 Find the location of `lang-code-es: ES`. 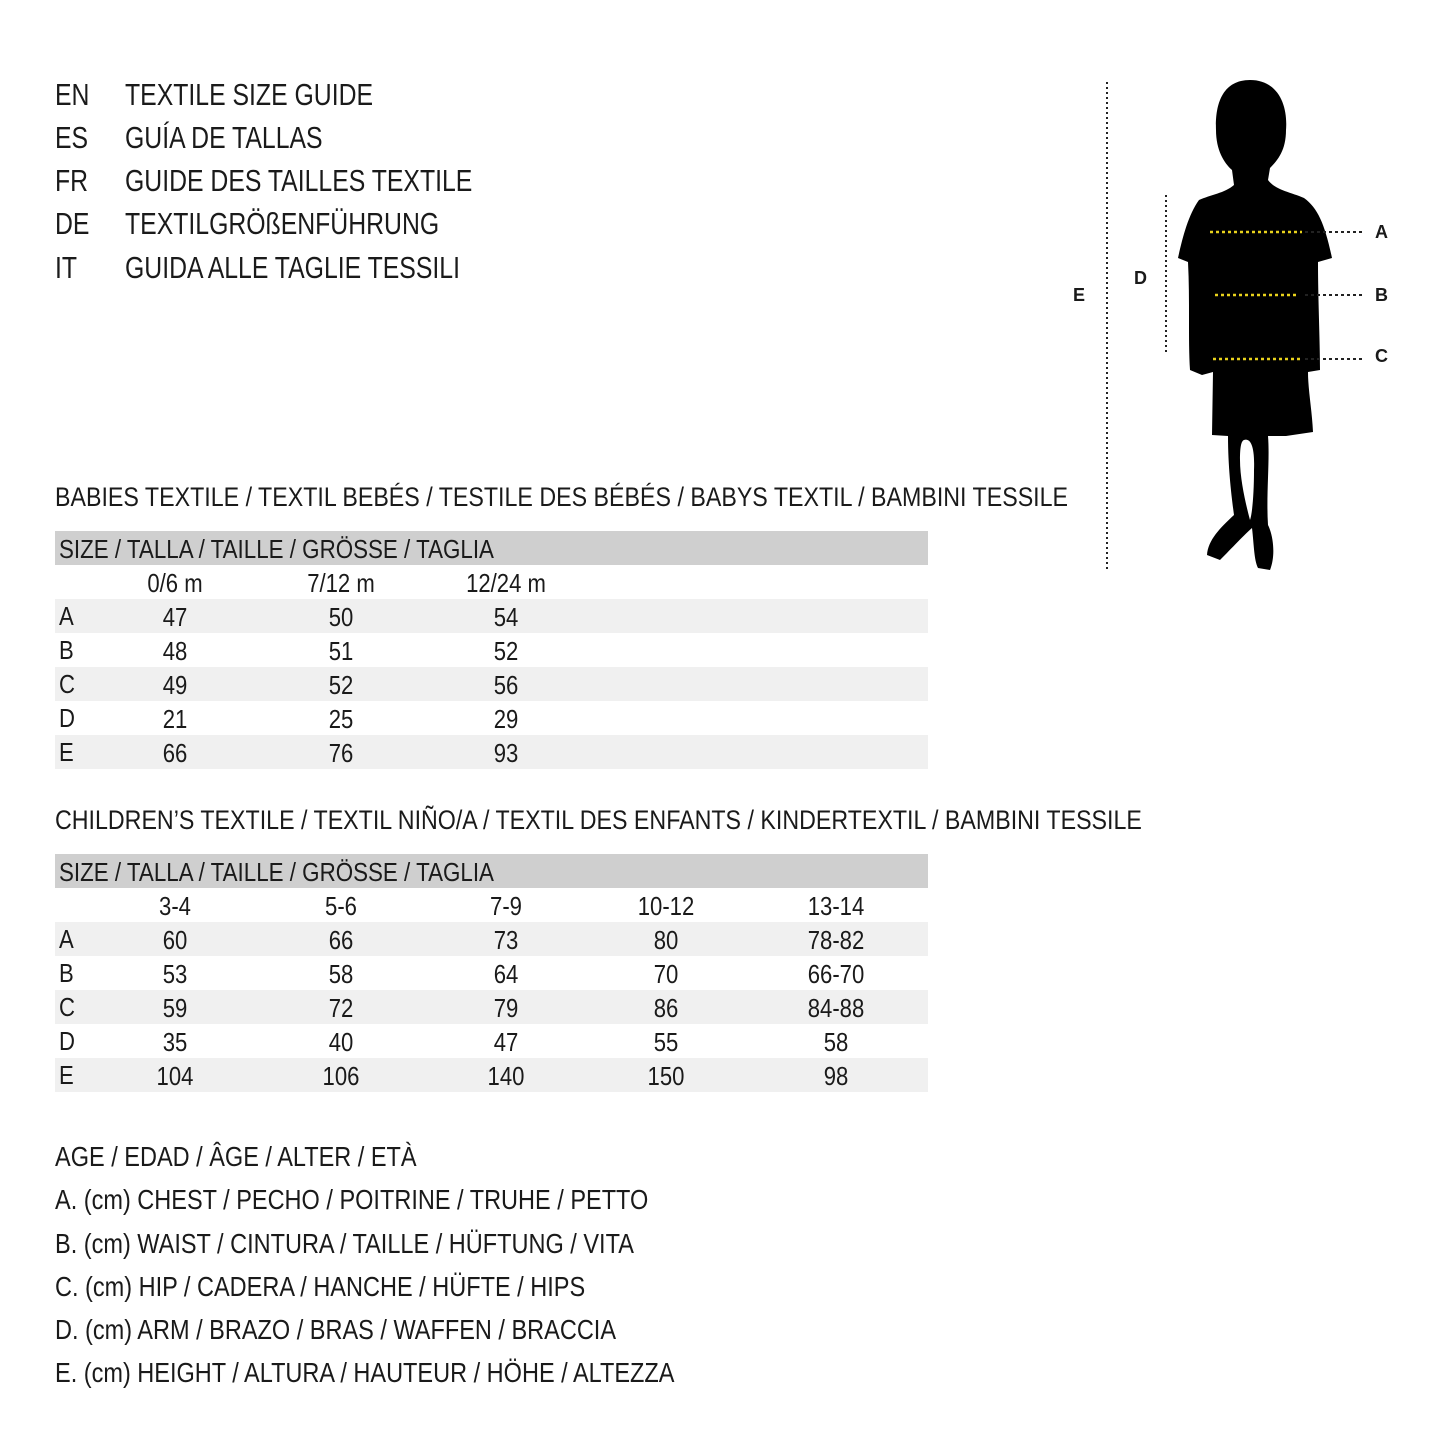

lang-code-es: ES is located at coordinates (72, 137).